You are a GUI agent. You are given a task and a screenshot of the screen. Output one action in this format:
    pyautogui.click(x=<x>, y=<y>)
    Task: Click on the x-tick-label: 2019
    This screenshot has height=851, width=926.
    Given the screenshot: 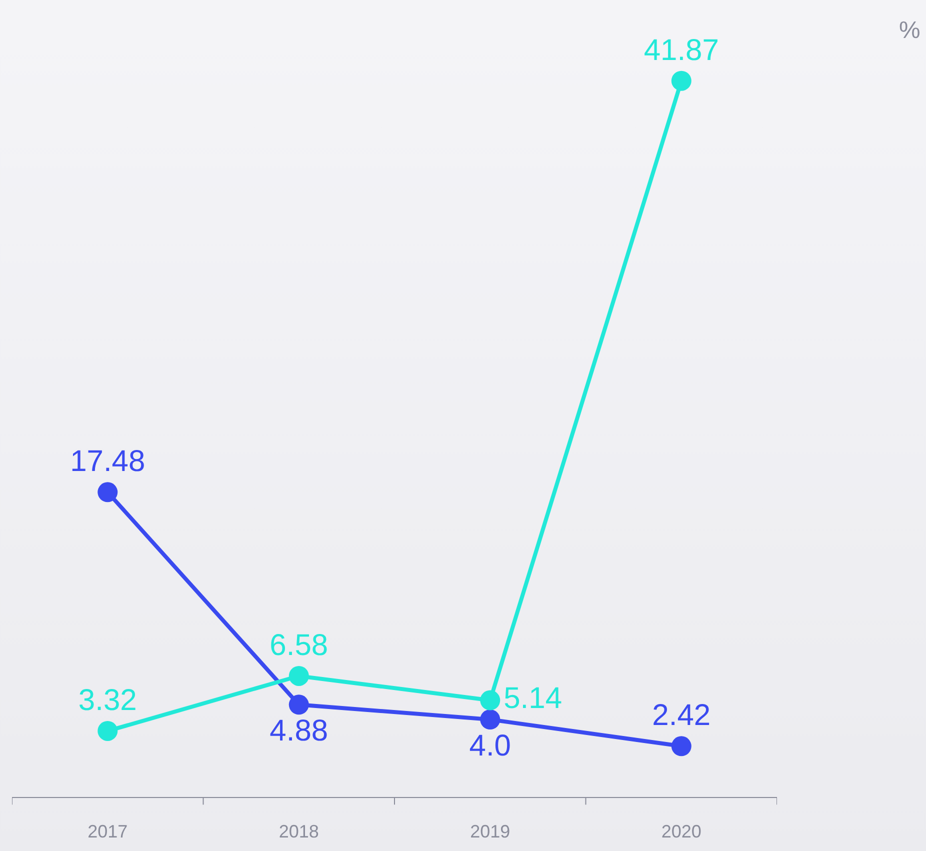 What is the action you would take?
    pyautogui.click(x=490, y=832)
    